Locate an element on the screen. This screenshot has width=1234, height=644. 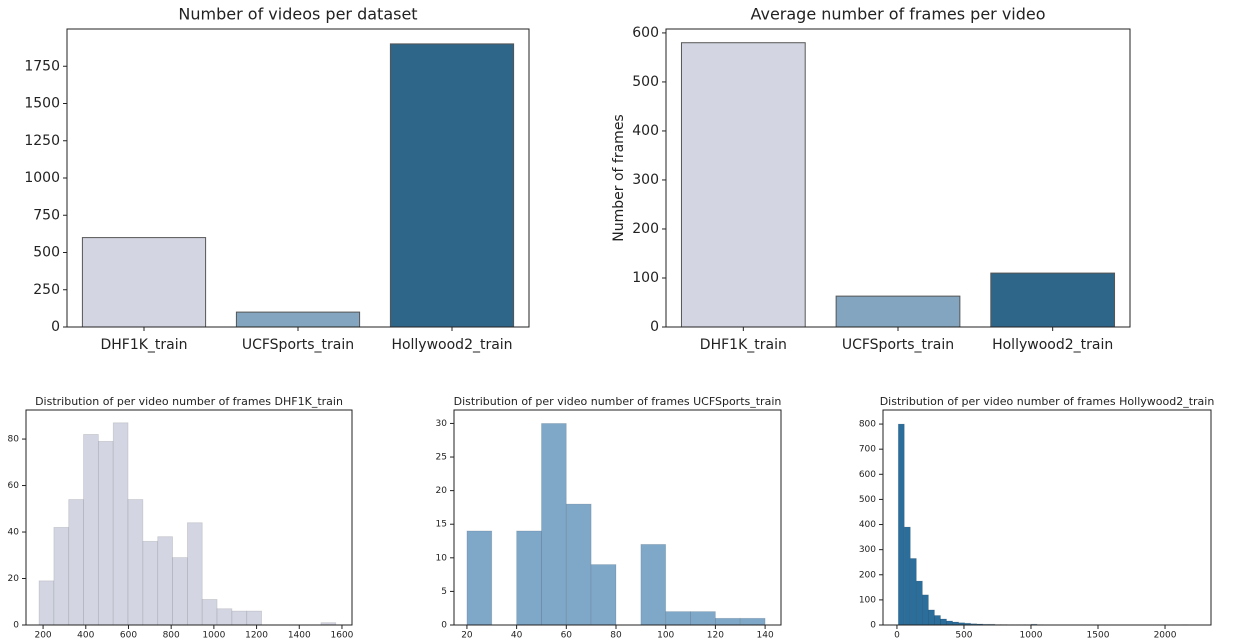
x-tick-label: 1500 is located at coordinates (1098, 636).